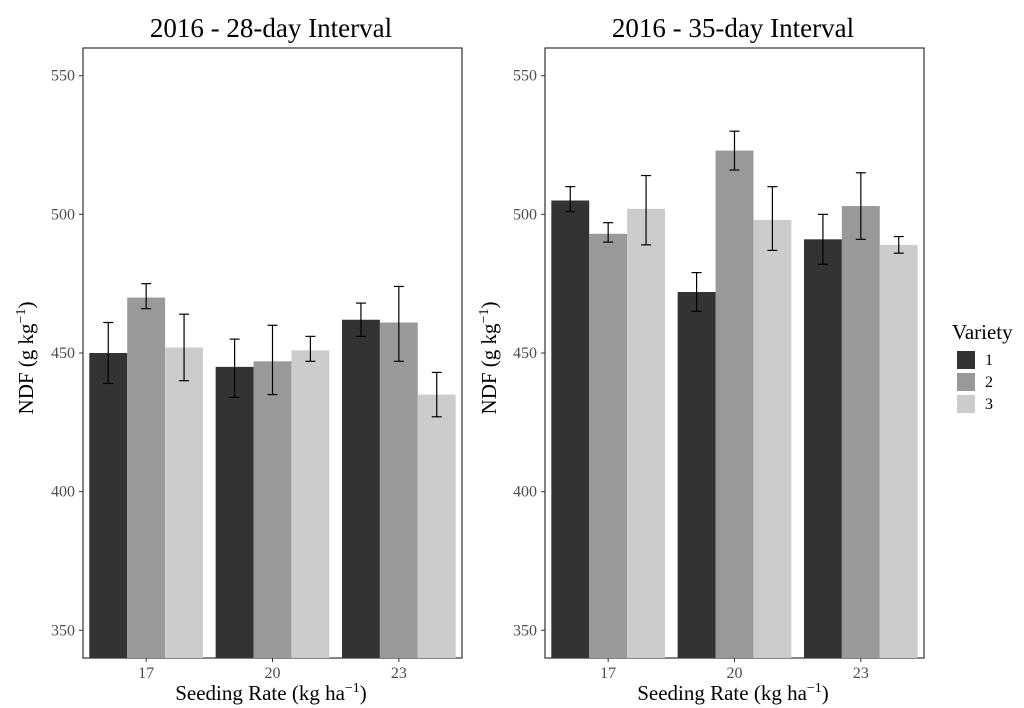  Describe the element at coordinates (989, 404) in the screenshot. I see `legend-label-3: 3` at that location.